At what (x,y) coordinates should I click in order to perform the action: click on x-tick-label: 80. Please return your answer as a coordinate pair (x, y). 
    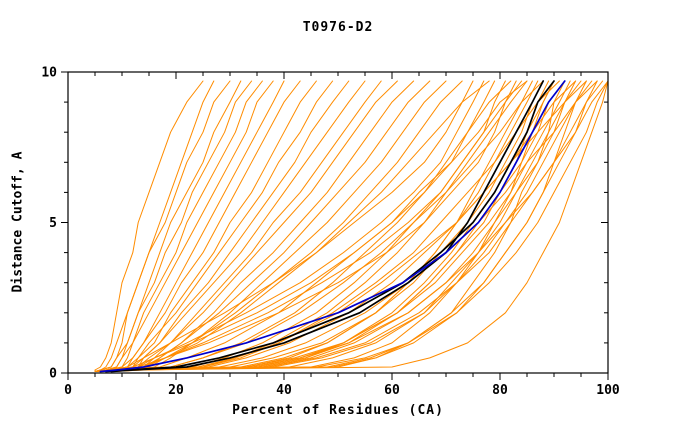
    Looking at the image, I should click on (500, 390).